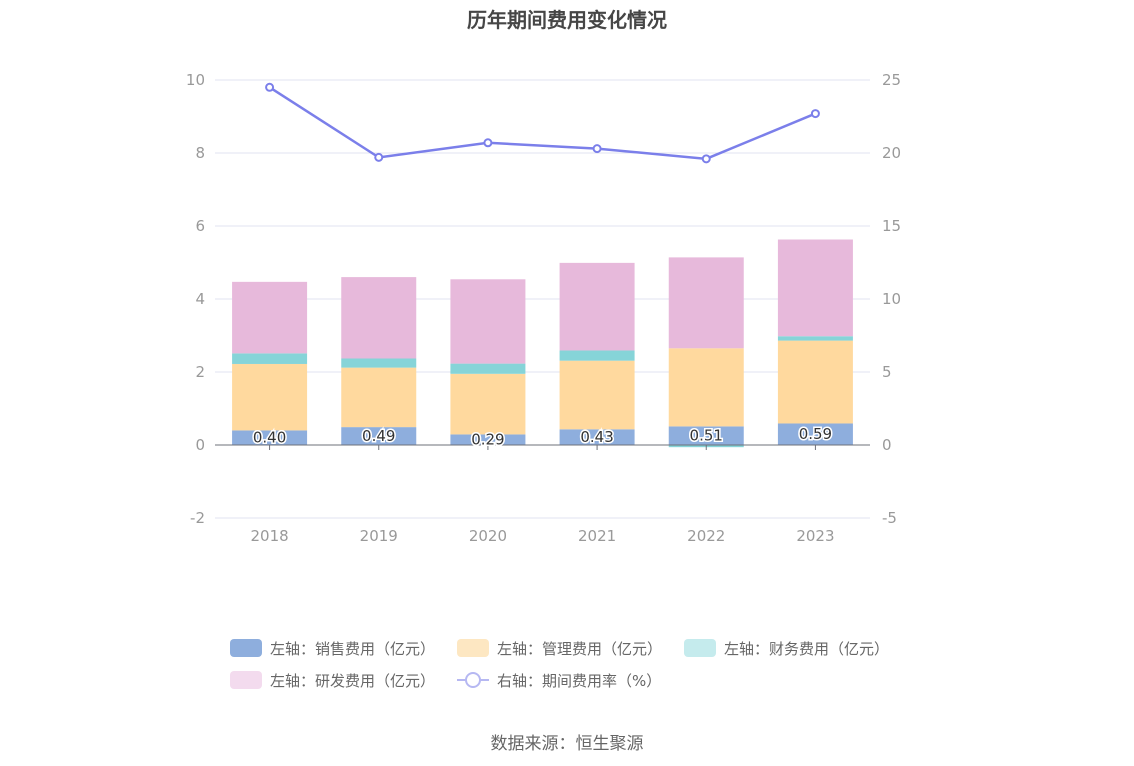 Image resolution: width=1134 pixels, height=766 pixels. Describe the element at coordinates (488, 536) in the screenshot. I see `x-tick-label: 2020` at that location.